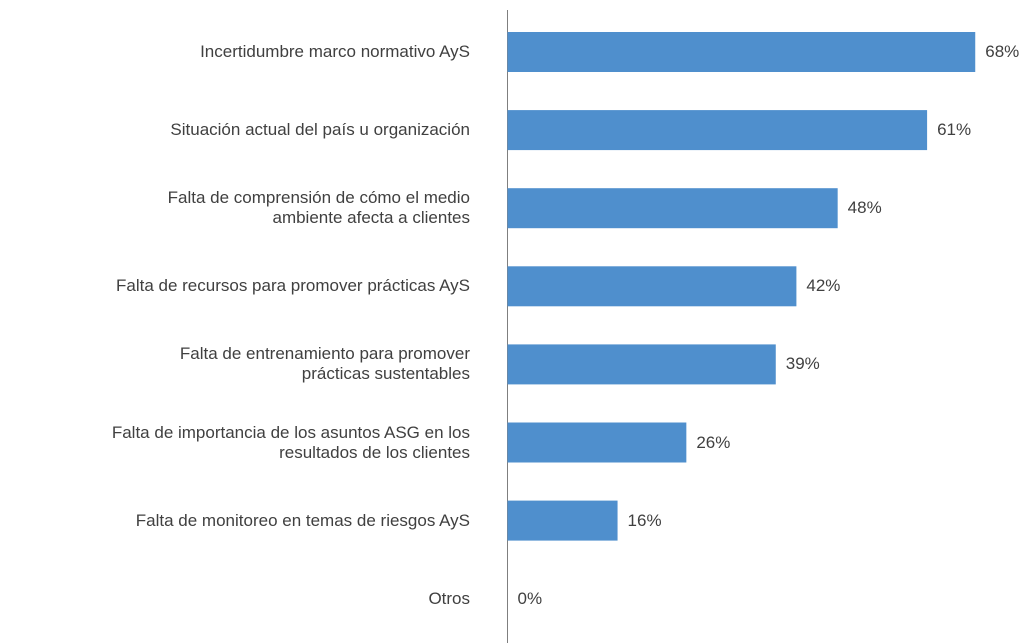 This screenshot has width=1032, height=643. I want to click on category-label: Situación actual del país u organización, so click(320, 130).